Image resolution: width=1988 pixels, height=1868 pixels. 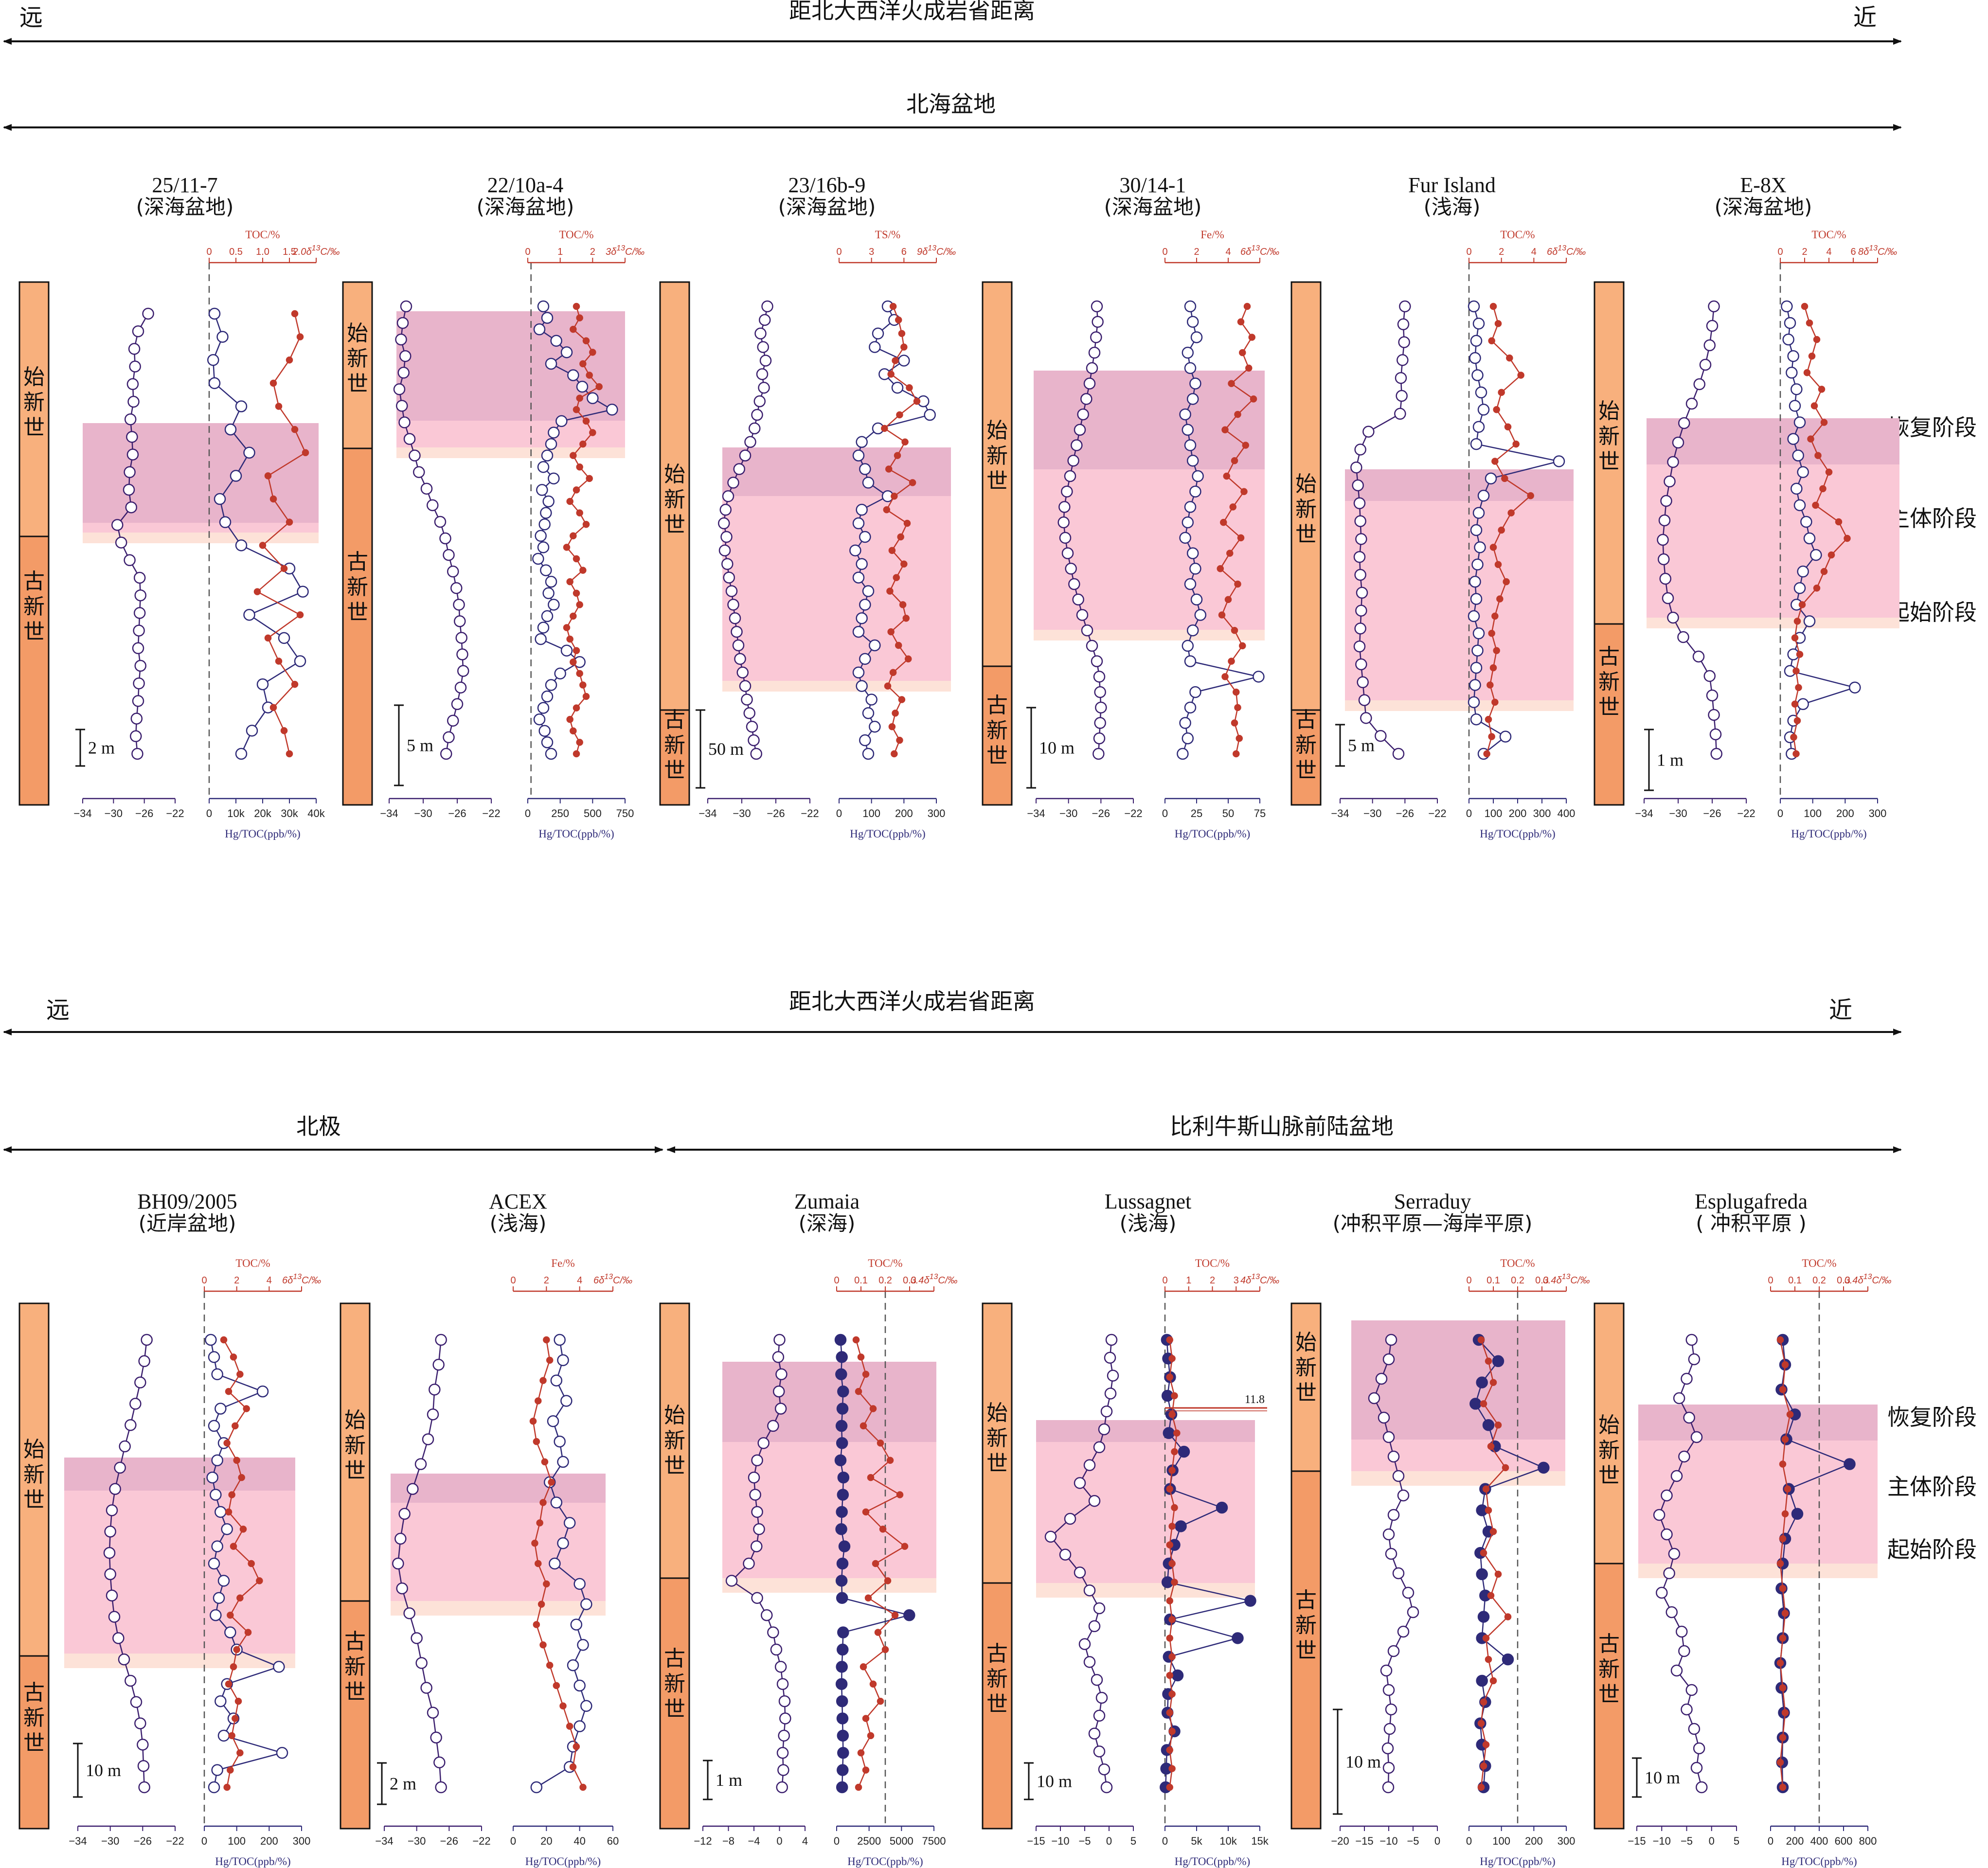 I want to click on epoch-paleocene-label-char: 世, so click(x=1609, y=708).